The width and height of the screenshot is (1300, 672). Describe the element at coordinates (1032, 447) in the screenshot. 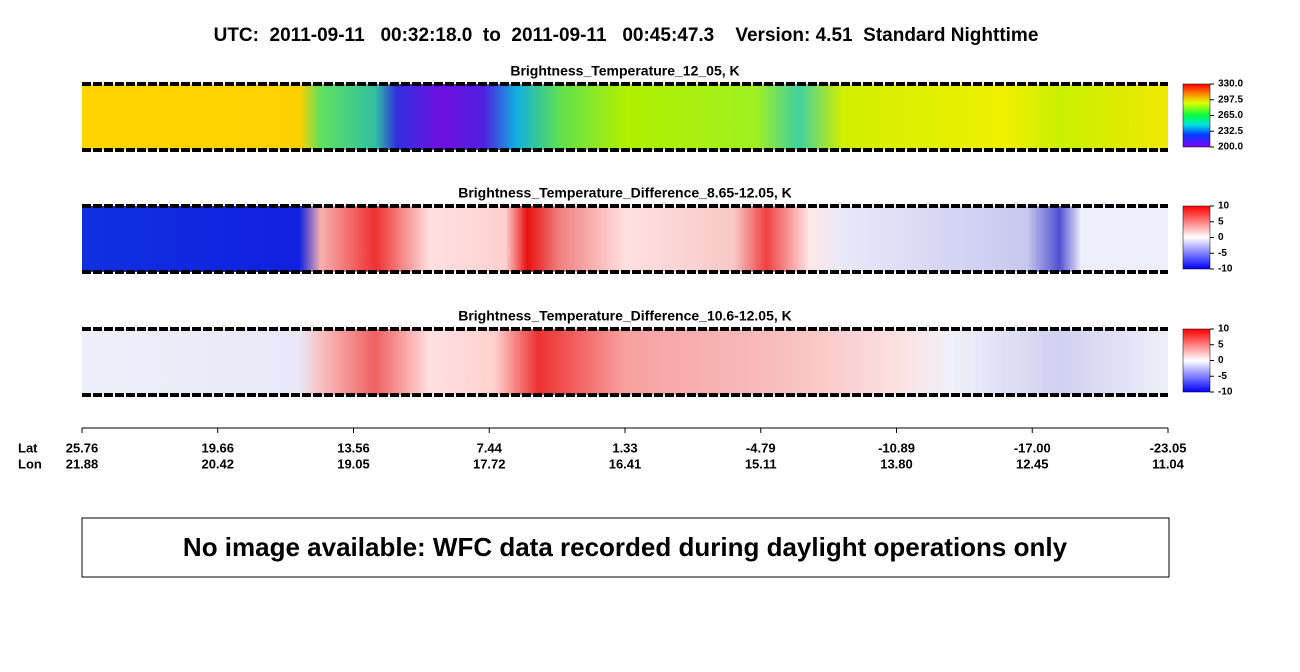

I see `lat-tick-label: -17.00` at that location.